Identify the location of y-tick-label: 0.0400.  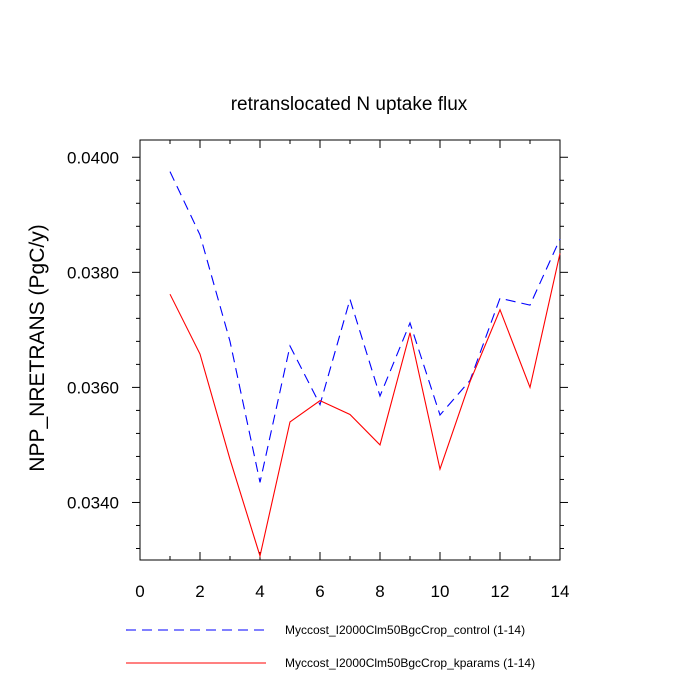
(93, 157).